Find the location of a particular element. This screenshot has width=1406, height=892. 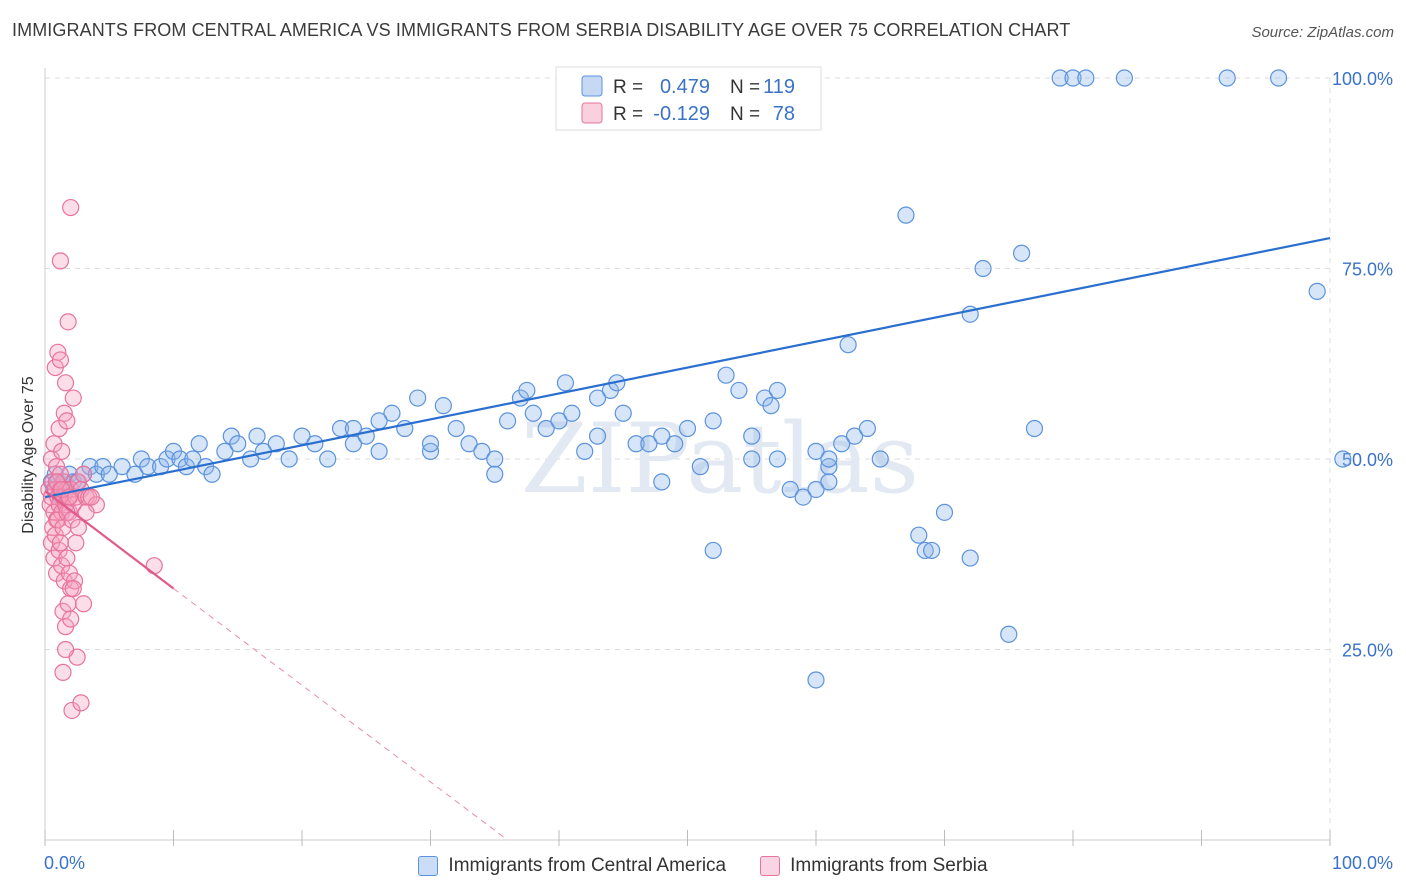

legend-item-serbia: Immigrants from Serbia is located at coordinates (874, 866).